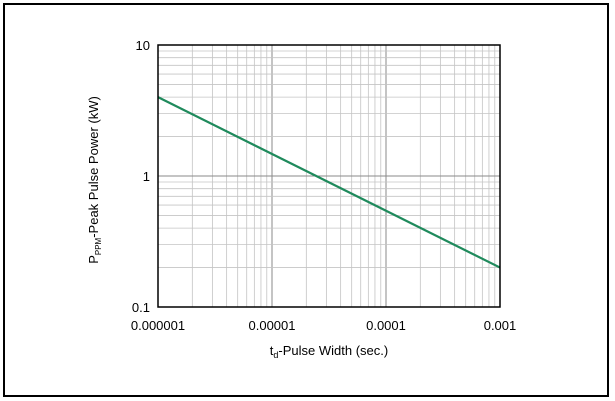  I want to click on y-tick-label: 10, so click(143, 45).